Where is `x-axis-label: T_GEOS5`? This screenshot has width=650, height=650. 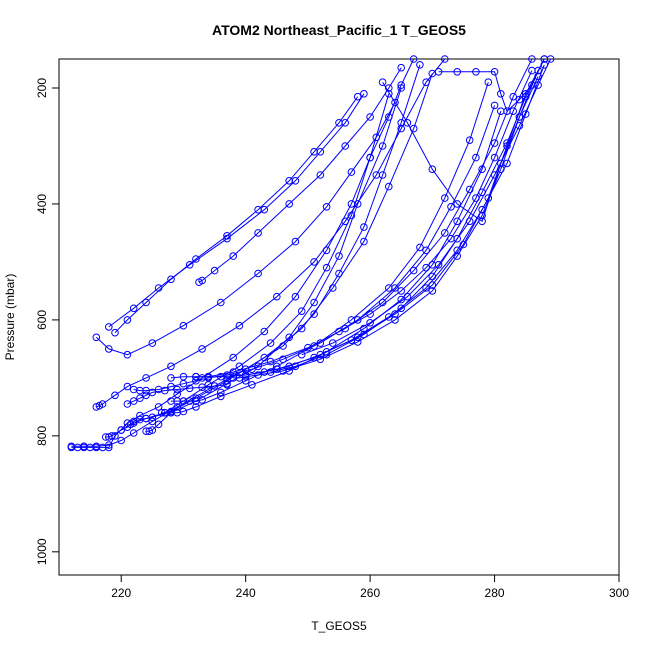
x-axis-label: T_GEOS5 is located at coordinates (339, 626).